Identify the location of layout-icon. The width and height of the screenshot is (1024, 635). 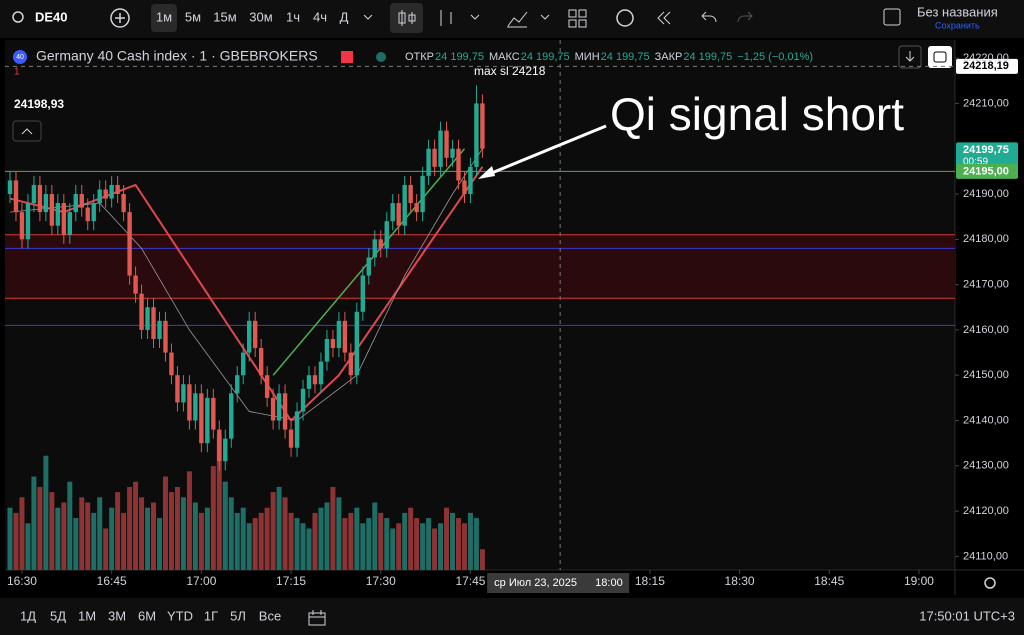
(577, 18).